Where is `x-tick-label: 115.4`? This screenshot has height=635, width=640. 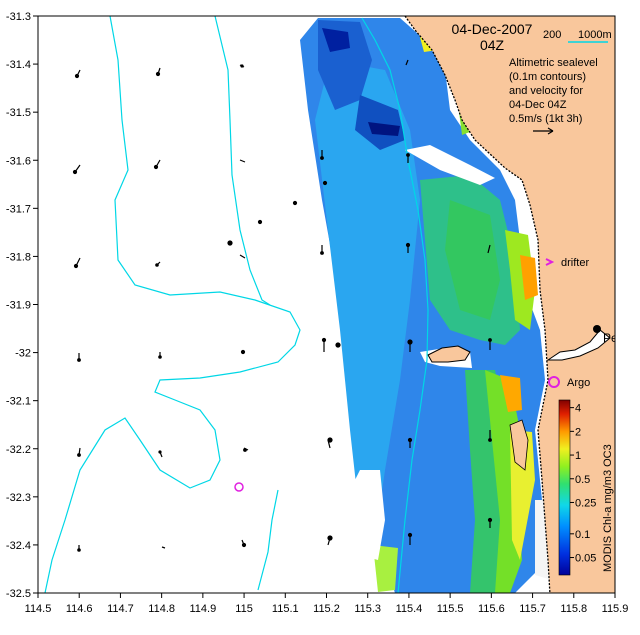 x-tick-label: 115.4 is located at coordinates (409, 609).